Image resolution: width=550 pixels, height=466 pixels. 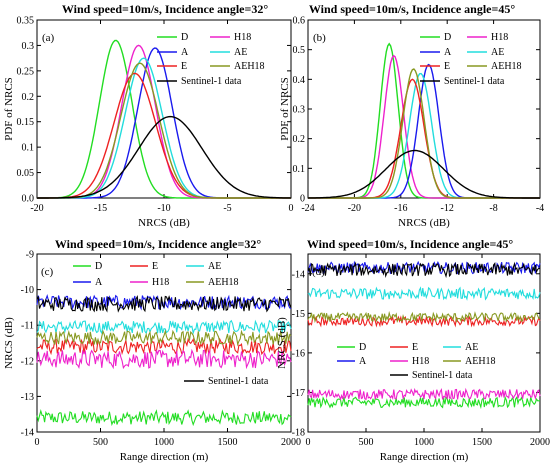 What do you see at coordinates (26, 173) in the screenshot?
I see `y-tick-label: 0.05` at bounding box center [26, 173].